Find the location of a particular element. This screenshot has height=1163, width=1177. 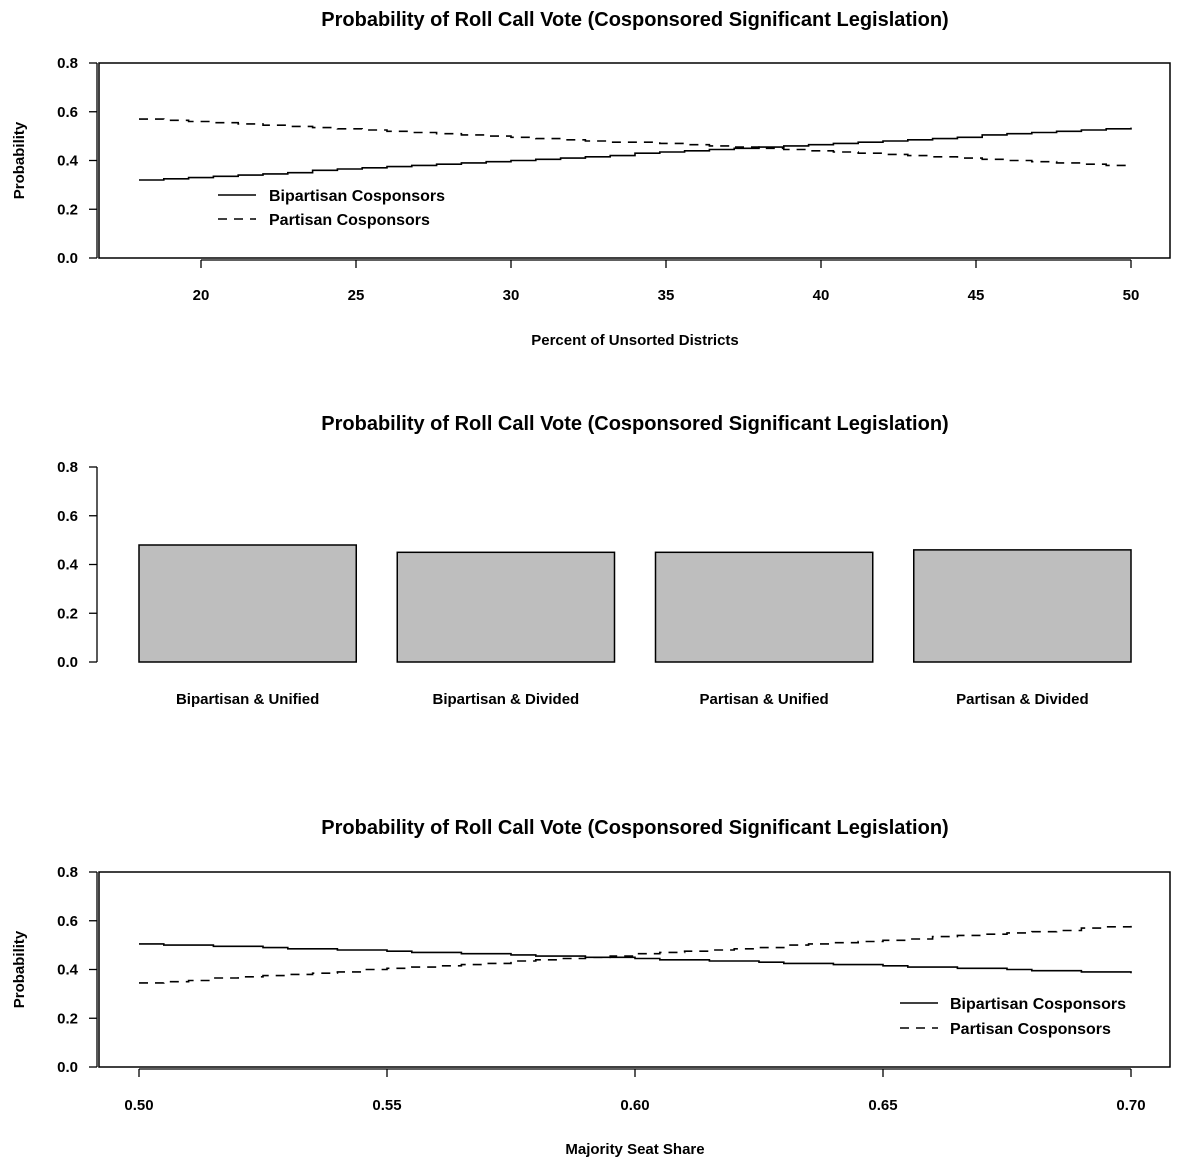

x-tick-label: 0.65 is located at coordinates (882, 1105).